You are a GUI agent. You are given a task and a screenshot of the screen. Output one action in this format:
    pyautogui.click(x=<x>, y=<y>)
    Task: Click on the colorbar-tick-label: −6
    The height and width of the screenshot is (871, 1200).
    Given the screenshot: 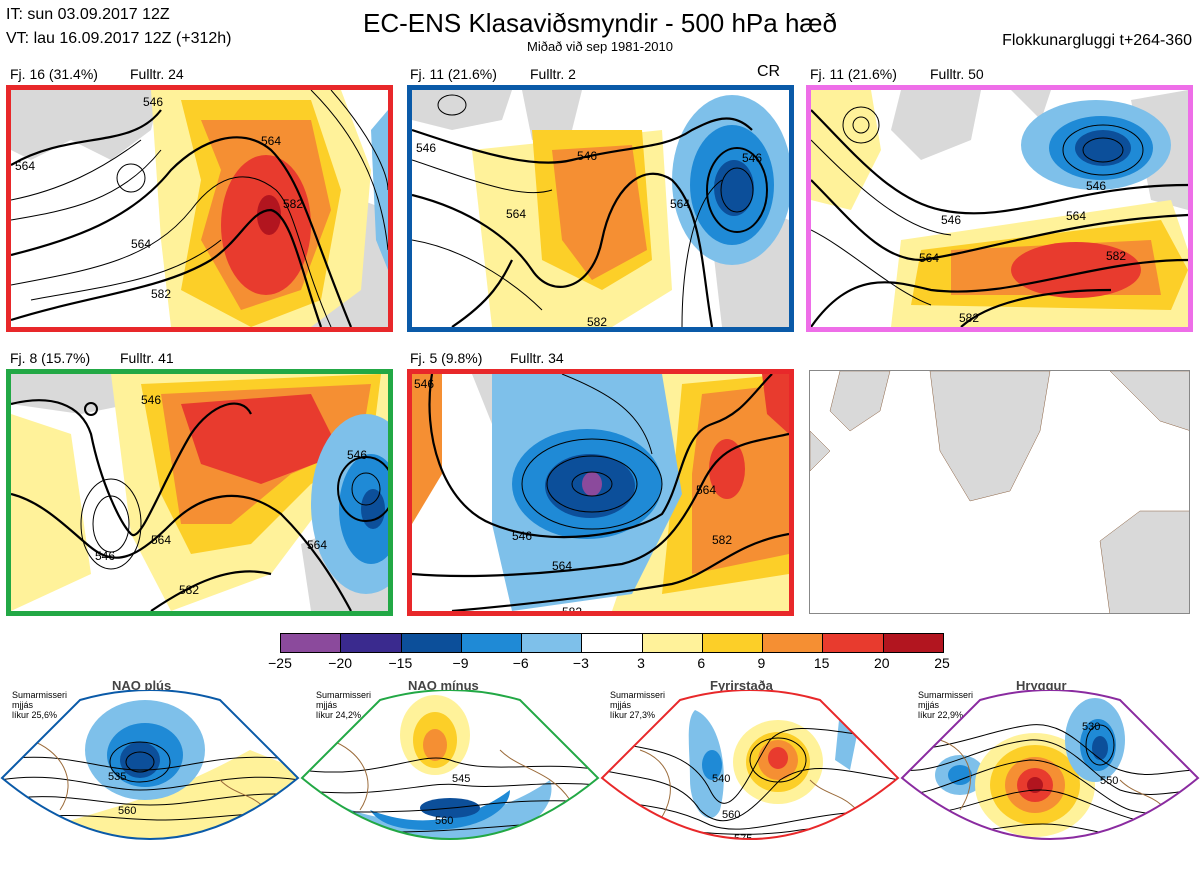 What is the action you would take?
    pyautogui.click(x=520, y=663)
    